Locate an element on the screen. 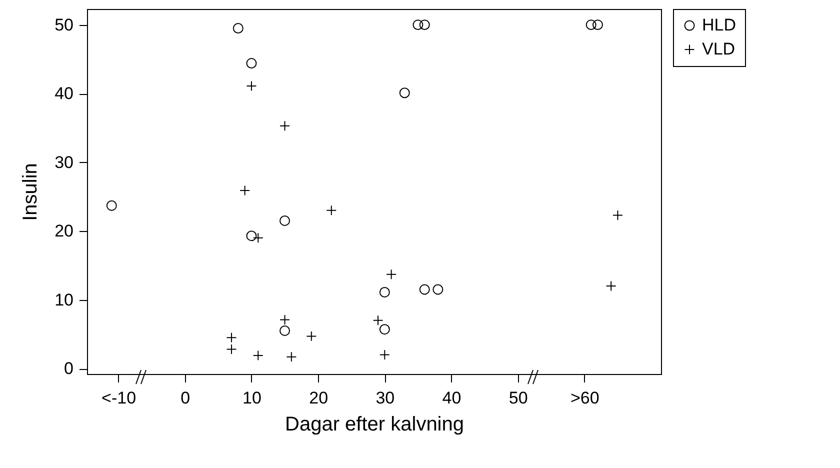 The width and height of the screenshot is (840, 468). x-tick-label: 20 is located at coordinates (318, 398).